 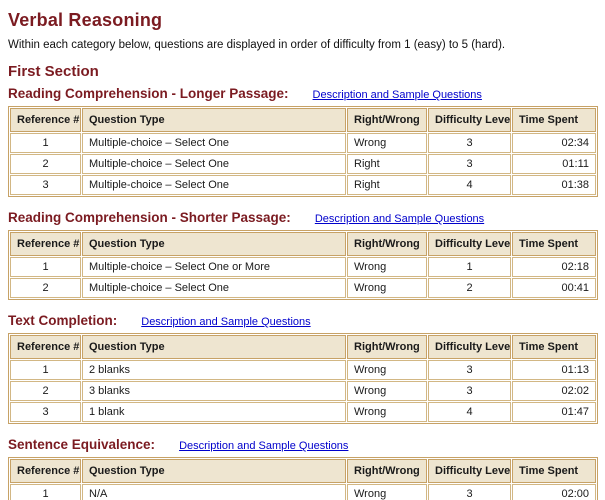 I want to click on category-title: Text Completion:, so click(x=63, y=320).